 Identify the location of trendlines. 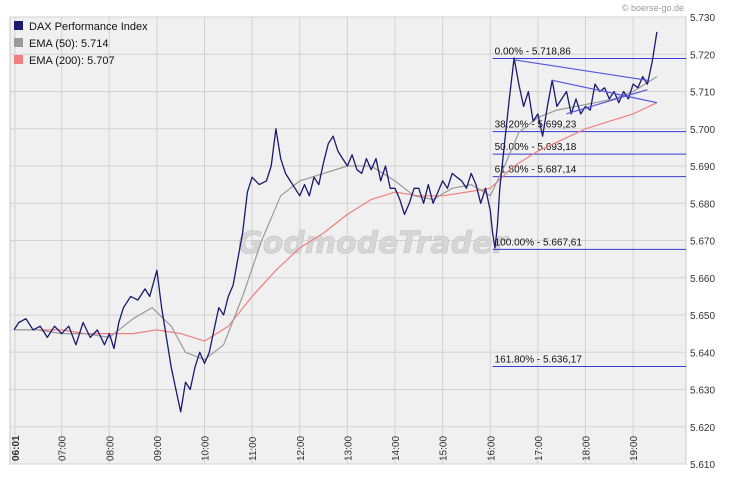
(585, 87).